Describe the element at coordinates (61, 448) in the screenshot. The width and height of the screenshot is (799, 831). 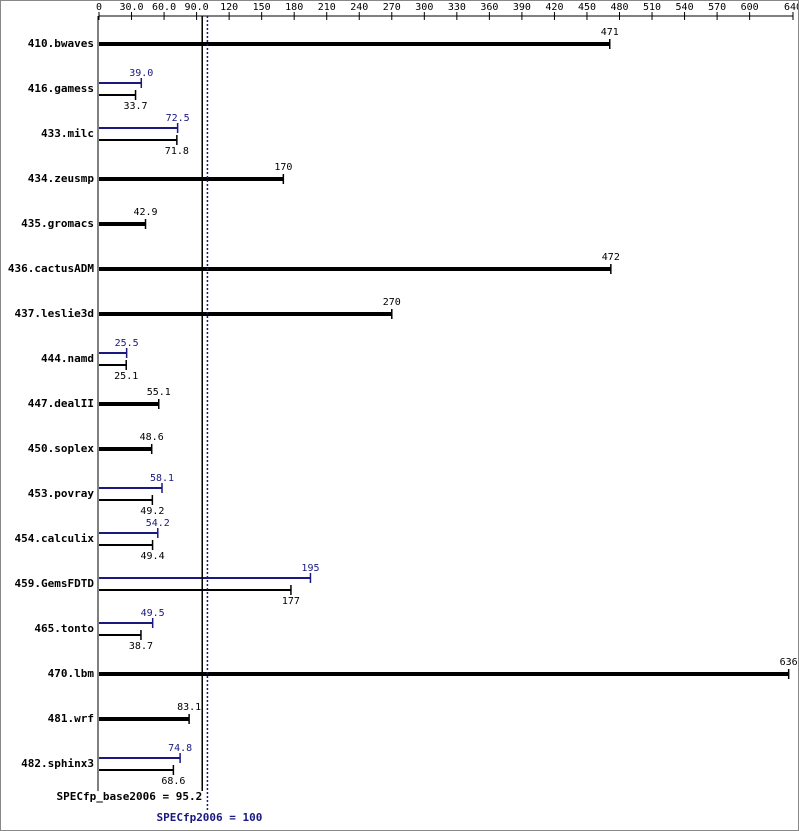
I see `category-label: 450.soplex` at that location.